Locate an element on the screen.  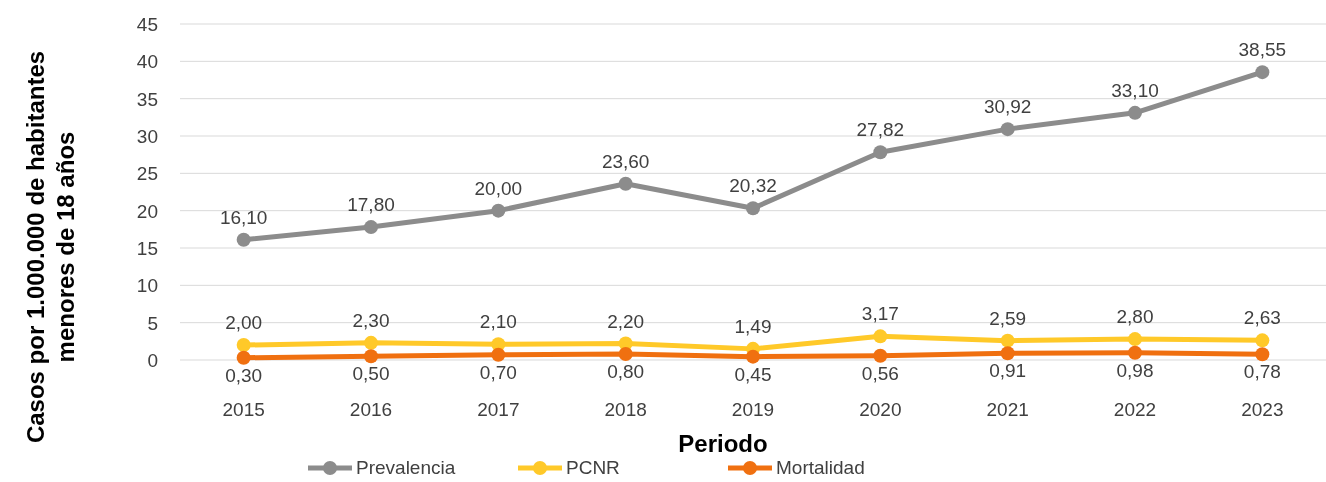
legend-label: Prevalencia is located at coordinates (406, 467).